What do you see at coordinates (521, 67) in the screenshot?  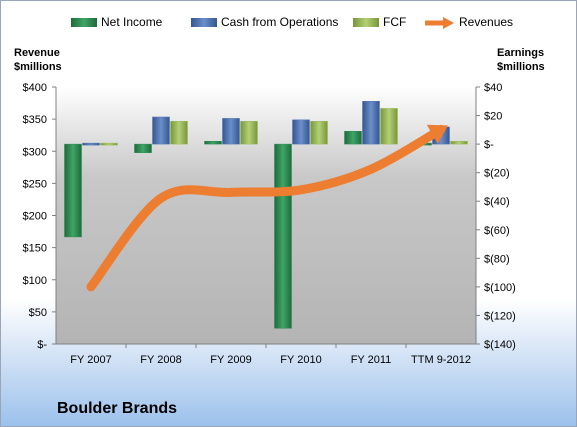 I see `right-axis-title-line2: $millions` at bounding box center [521, 67].